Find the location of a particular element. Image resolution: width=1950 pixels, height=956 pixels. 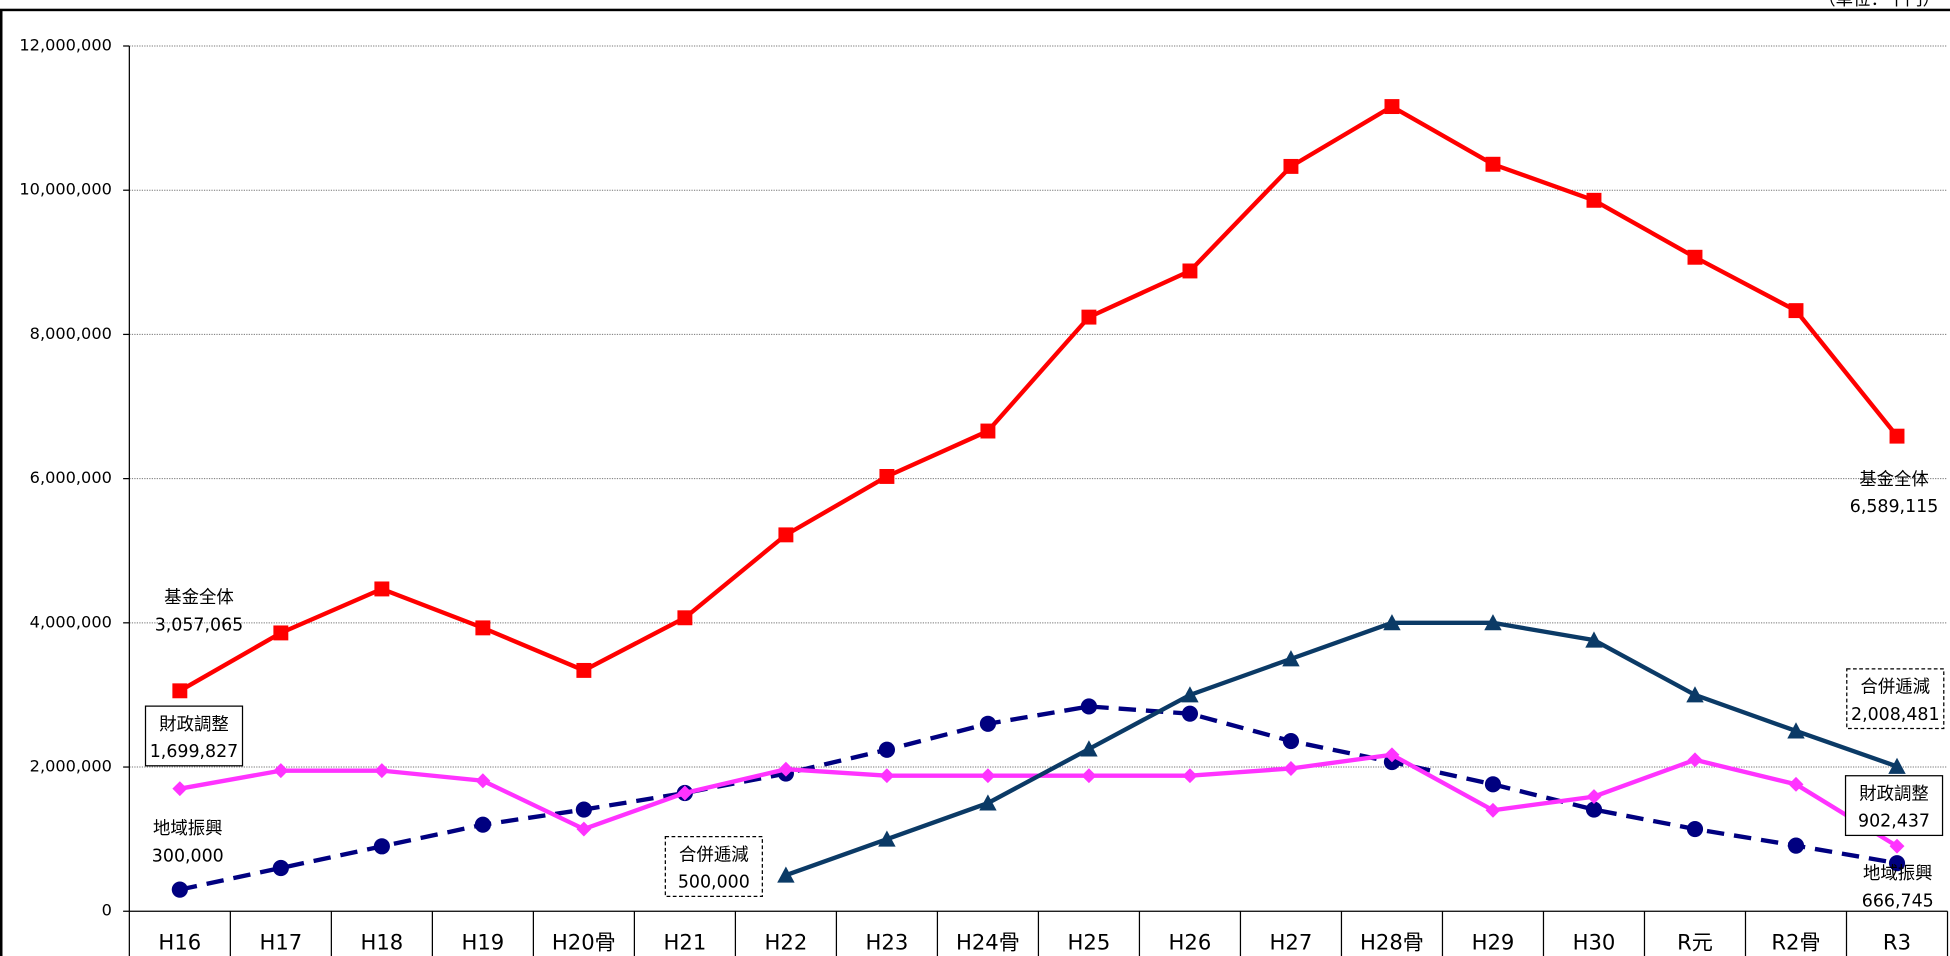

y-tick-label: 0 is located at coordinates (107, 910).